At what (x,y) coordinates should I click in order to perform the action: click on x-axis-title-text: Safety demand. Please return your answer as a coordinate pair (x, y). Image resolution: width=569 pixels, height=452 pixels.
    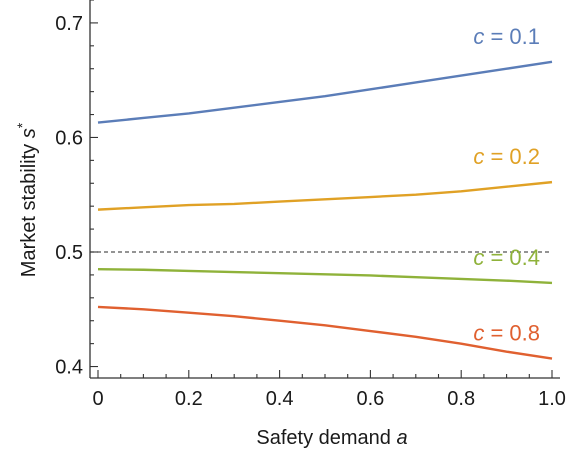
    Looking at the image, I should click on (323, 438).